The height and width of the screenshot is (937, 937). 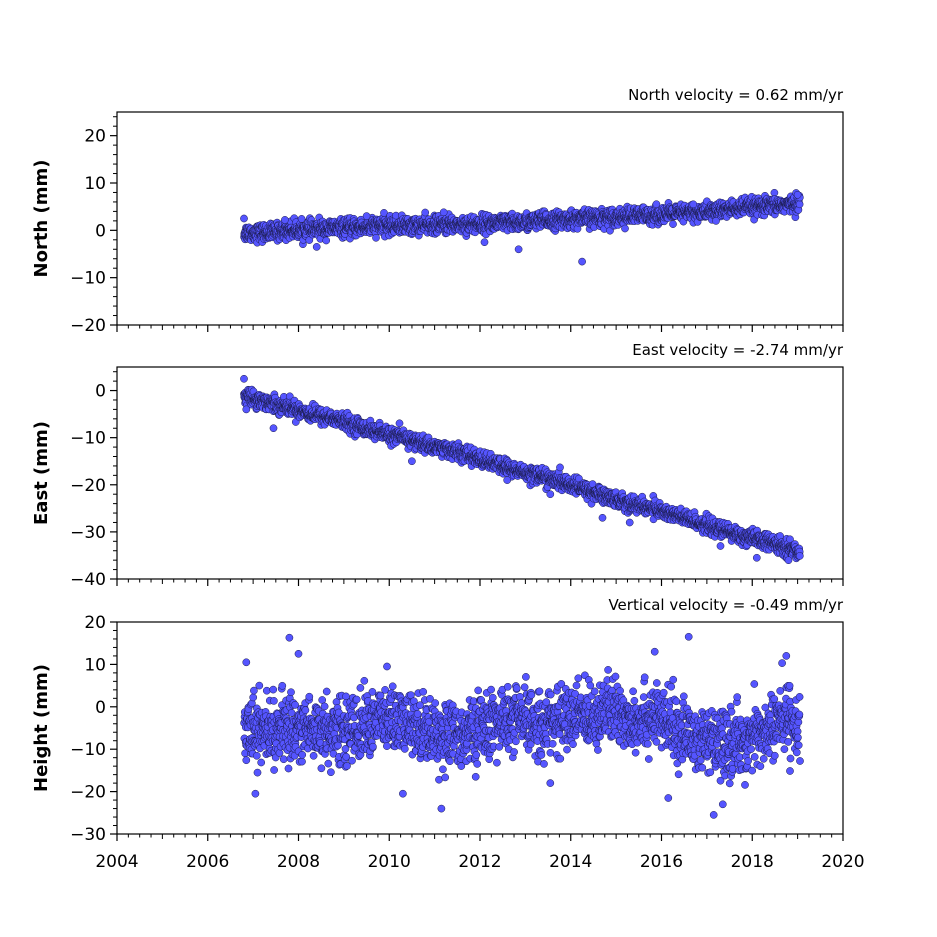 I want to click on height-y-axis-title: Height (mm), so click(x=41, y=728).